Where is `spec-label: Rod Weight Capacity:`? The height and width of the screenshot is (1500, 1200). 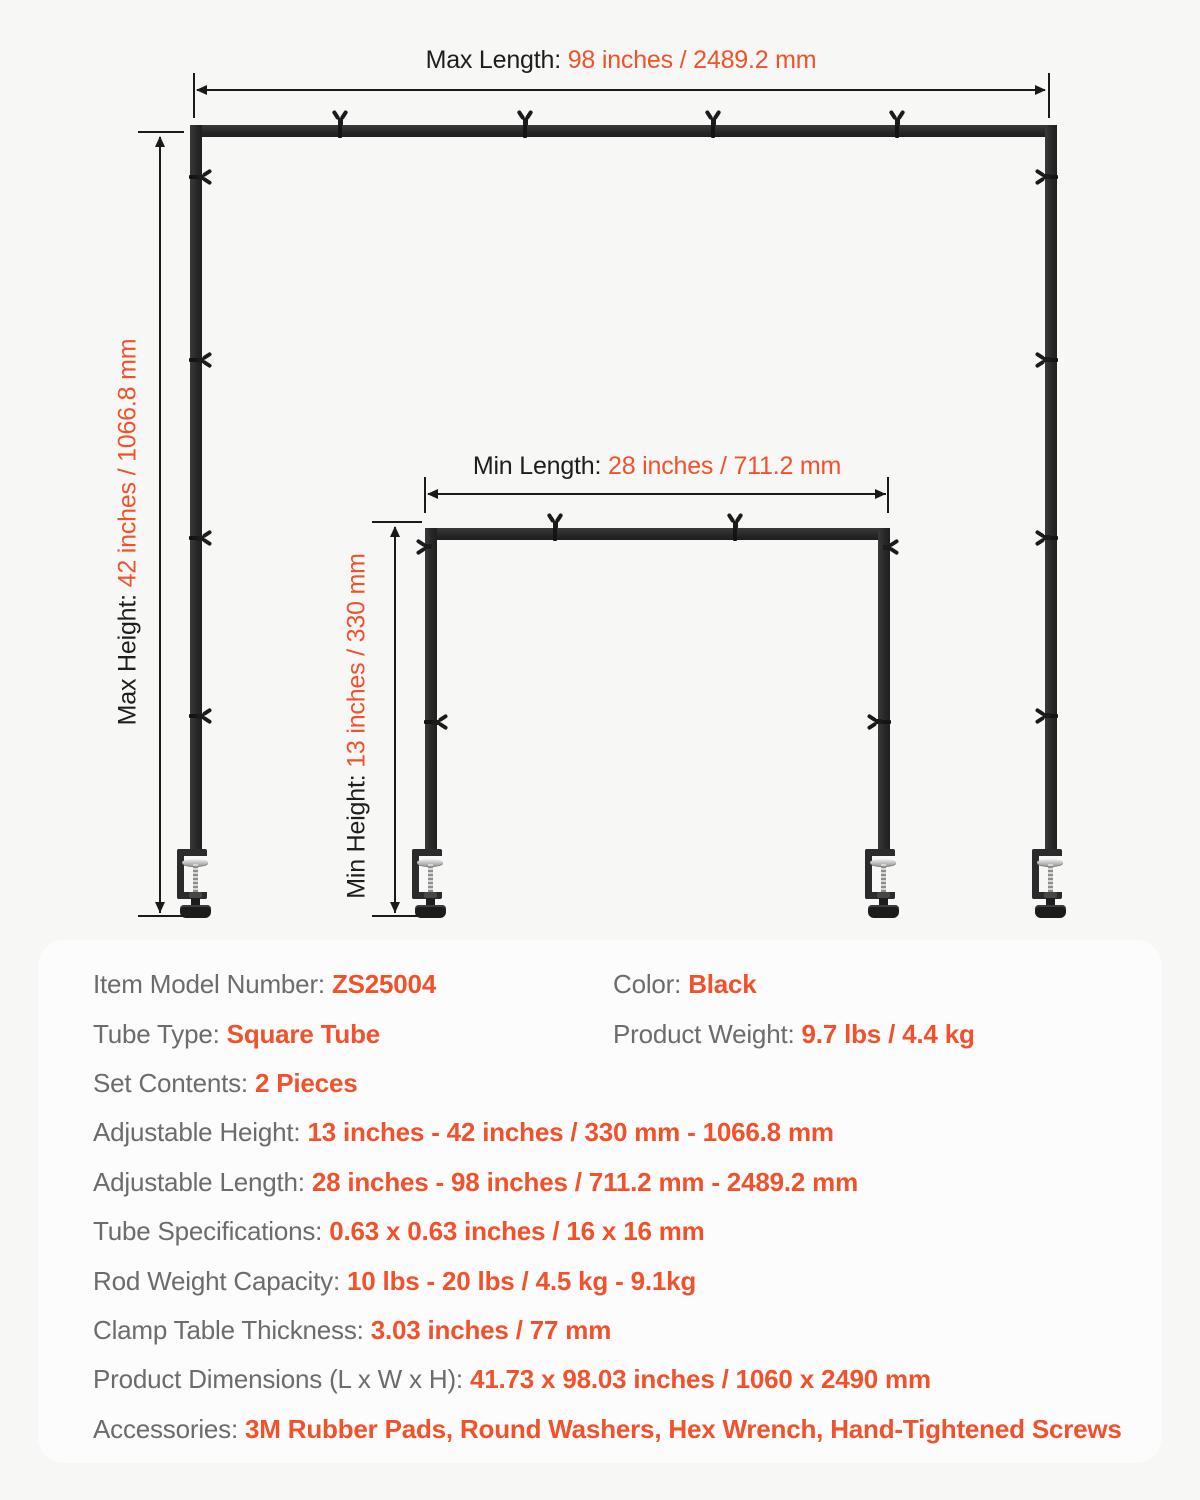 spec-label: Rod Weight Capacity: is located at coordinates (220, 1280).